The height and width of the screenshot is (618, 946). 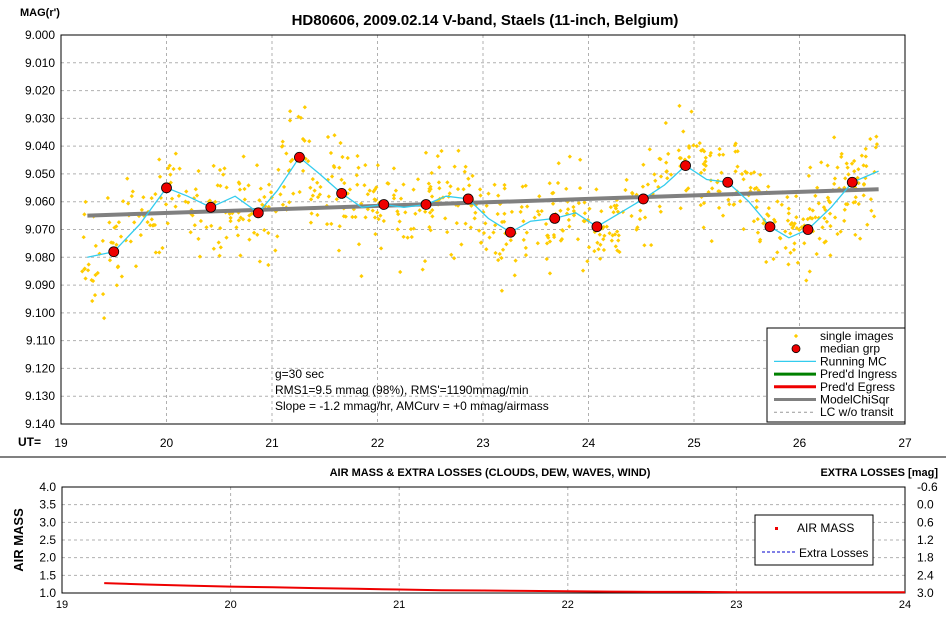 I want to click on y-tick-label: 9.140, so click(x=40, y=424).